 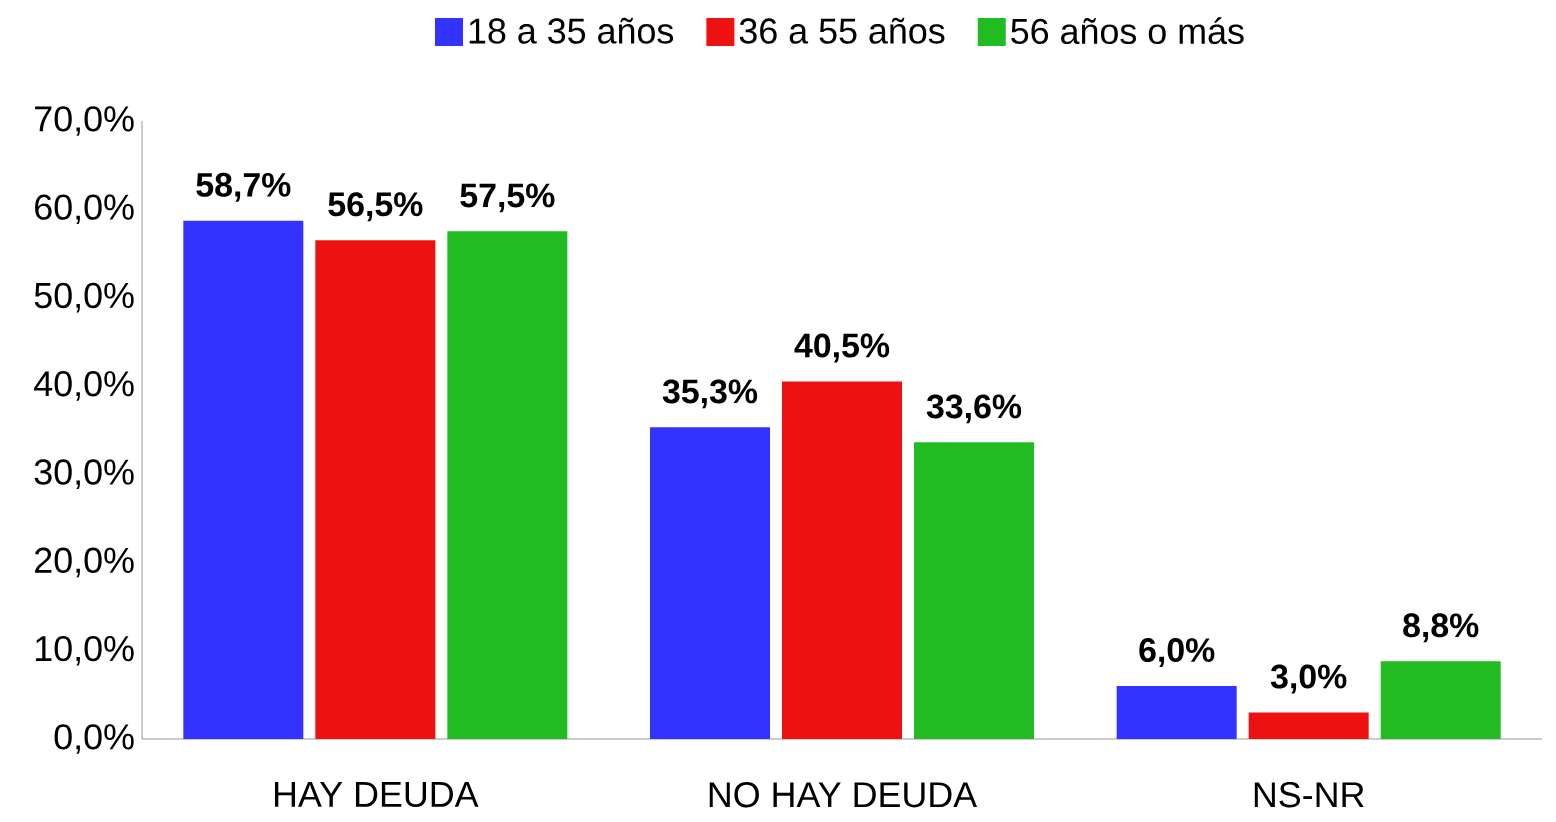 What do you see at coordinates (375, 207) in the screenshot?
I see `data-label: 56,5%` at bounding box center [375, 207].